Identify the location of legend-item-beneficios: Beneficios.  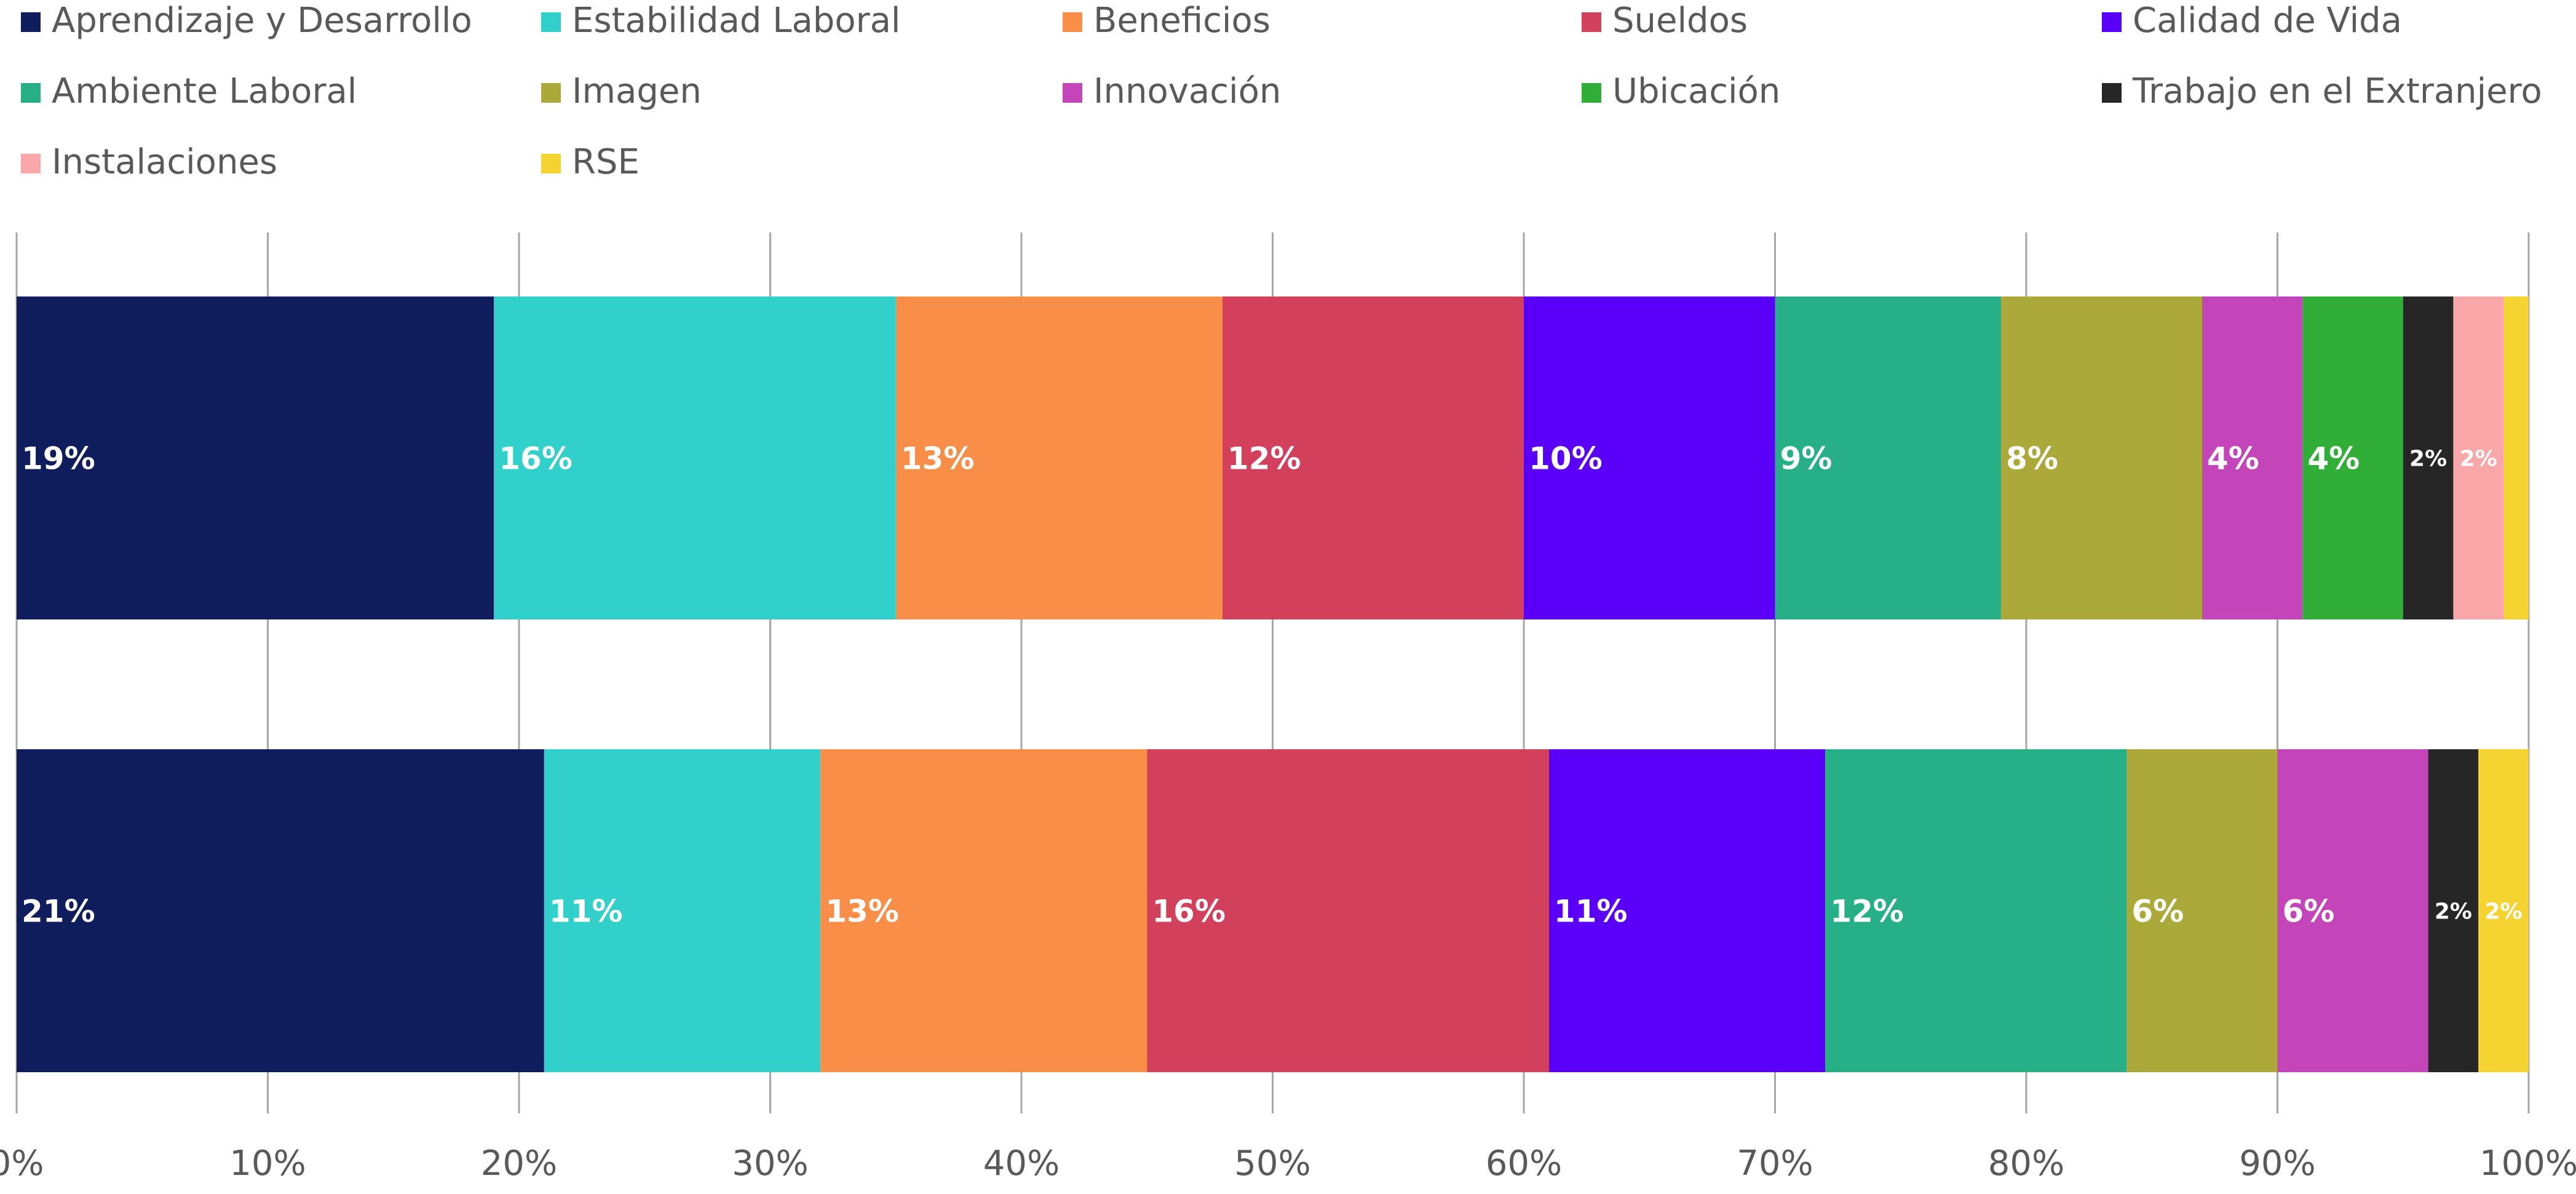
(1166, 21).